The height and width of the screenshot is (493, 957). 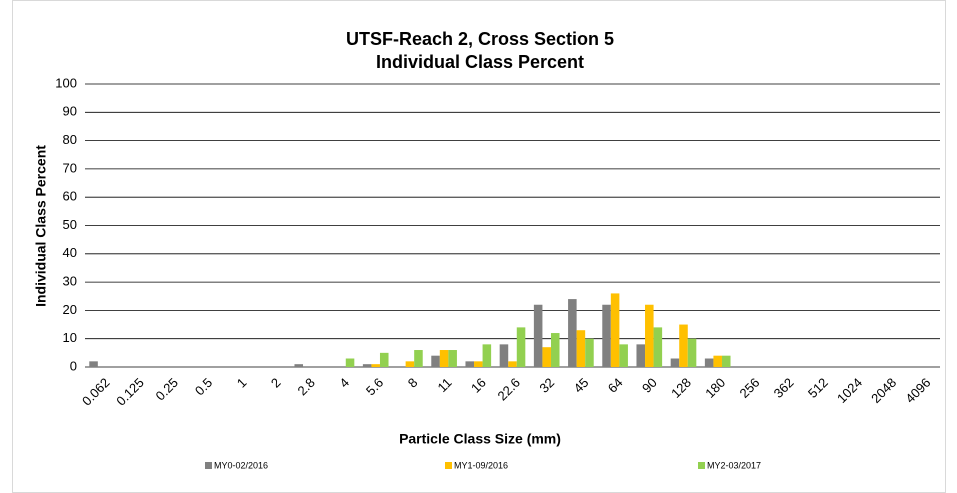 I want to click on y-tick-label: 80, so click(x=70, y=139).